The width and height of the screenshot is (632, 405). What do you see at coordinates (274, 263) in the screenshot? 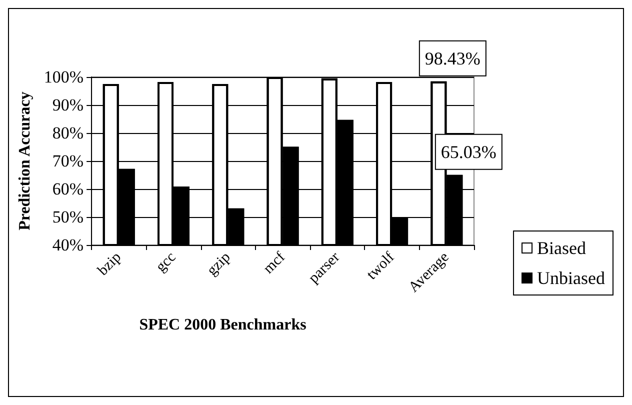
I see `x-tick-label: mcf` at bounding box center [274, 263].